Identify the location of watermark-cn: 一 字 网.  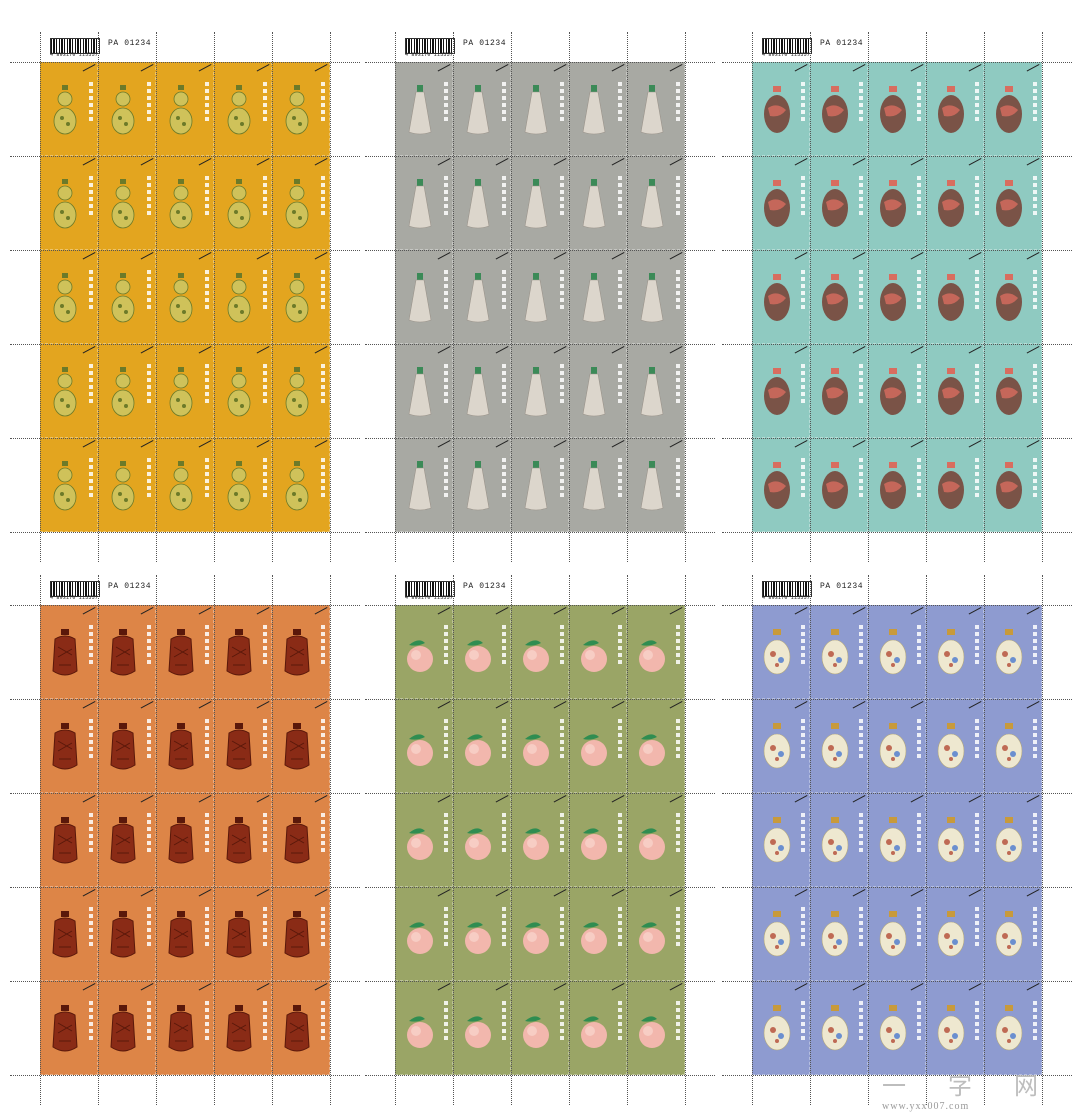
(969, 1087).